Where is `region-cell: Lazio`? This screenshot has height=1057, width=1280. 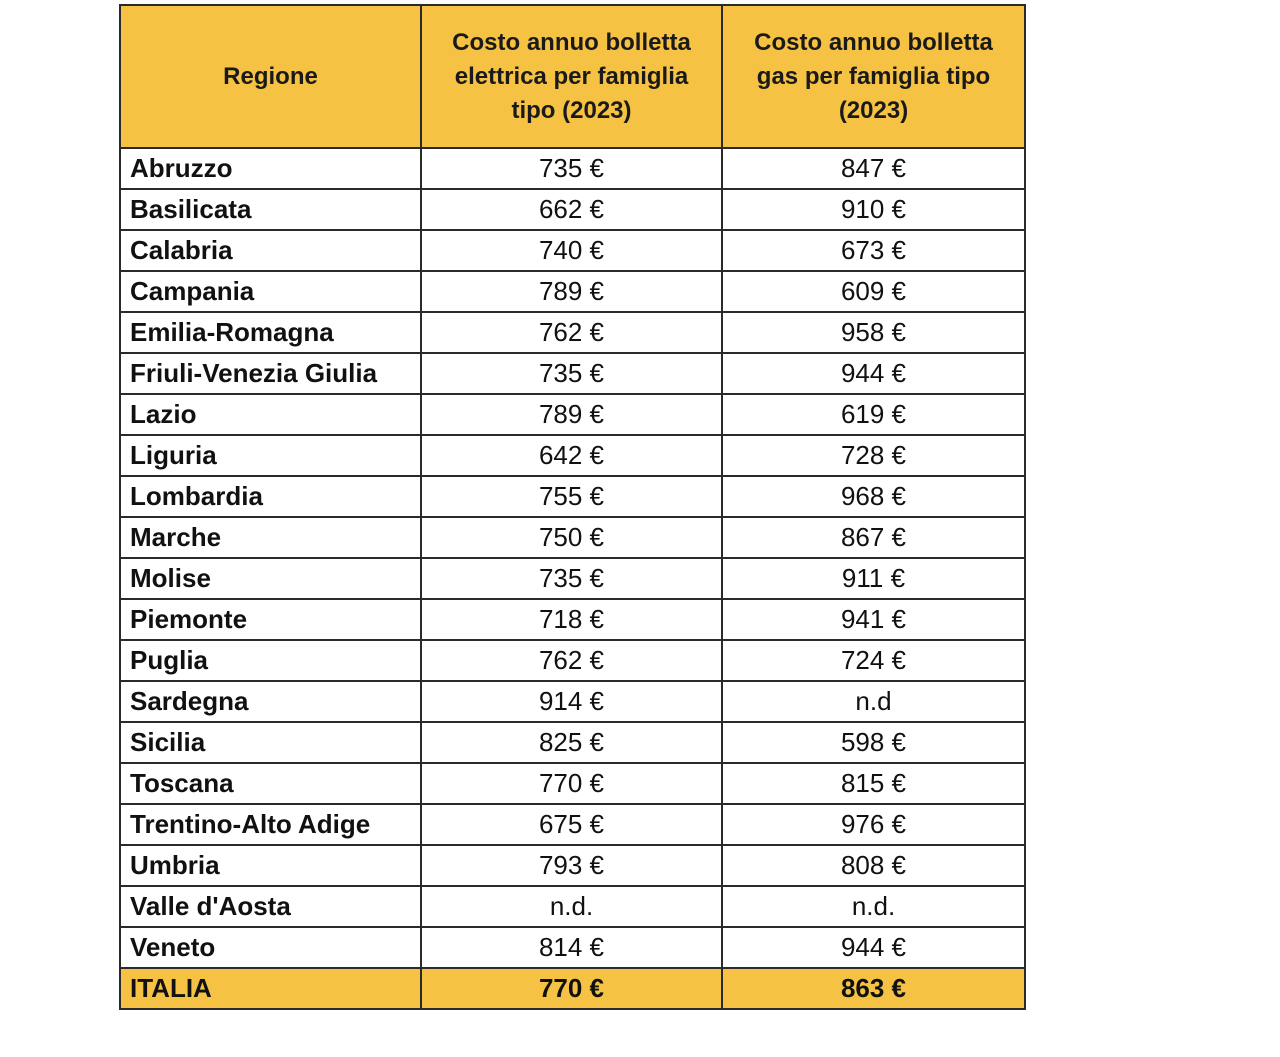
region-cell: Lazio is located at coordinates (270, 414).